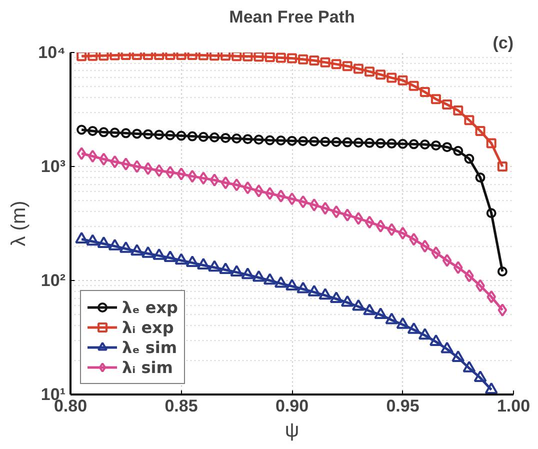  What do you see at coordinates (292, 17) in the screenshot?
I see `chart-title: Mean Free Path` at bounding box center [292, 17].